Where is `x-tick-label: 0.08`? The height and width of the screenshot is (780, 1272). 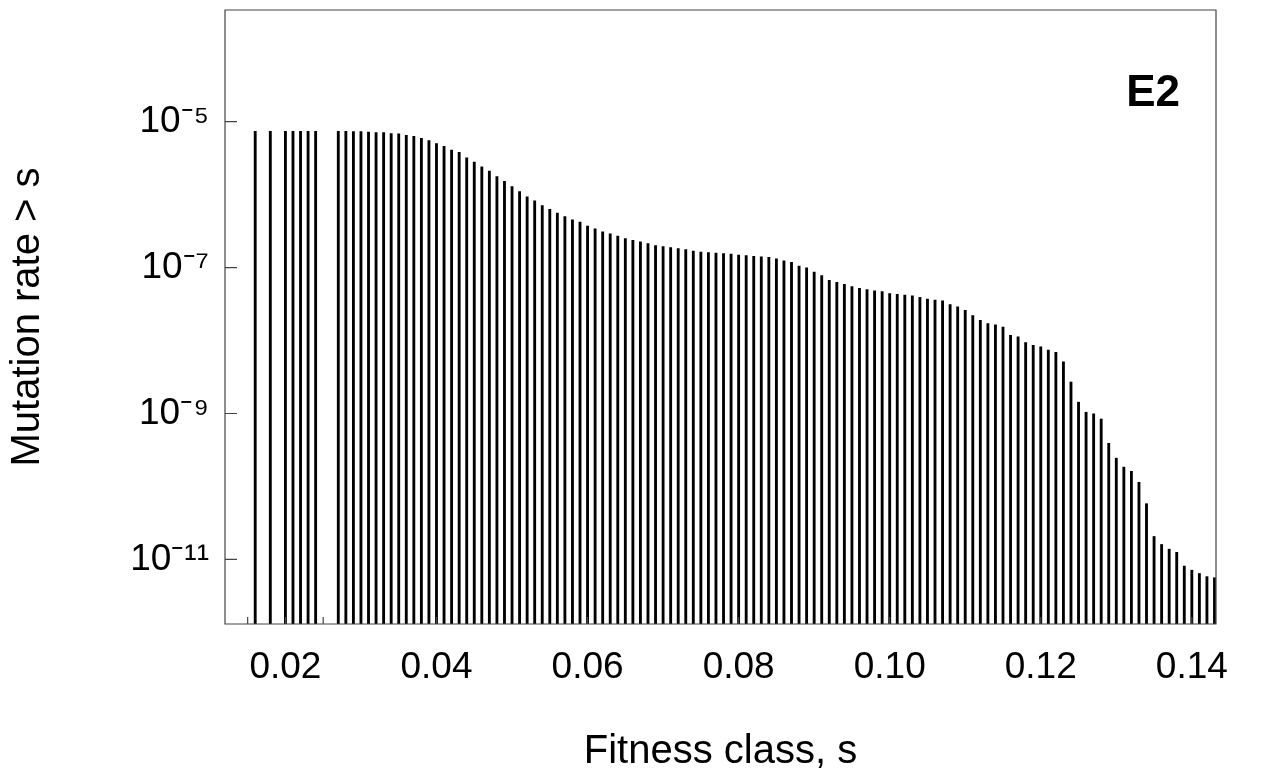 x-tick-label: 0.08 is located at coordinates (738, 666).